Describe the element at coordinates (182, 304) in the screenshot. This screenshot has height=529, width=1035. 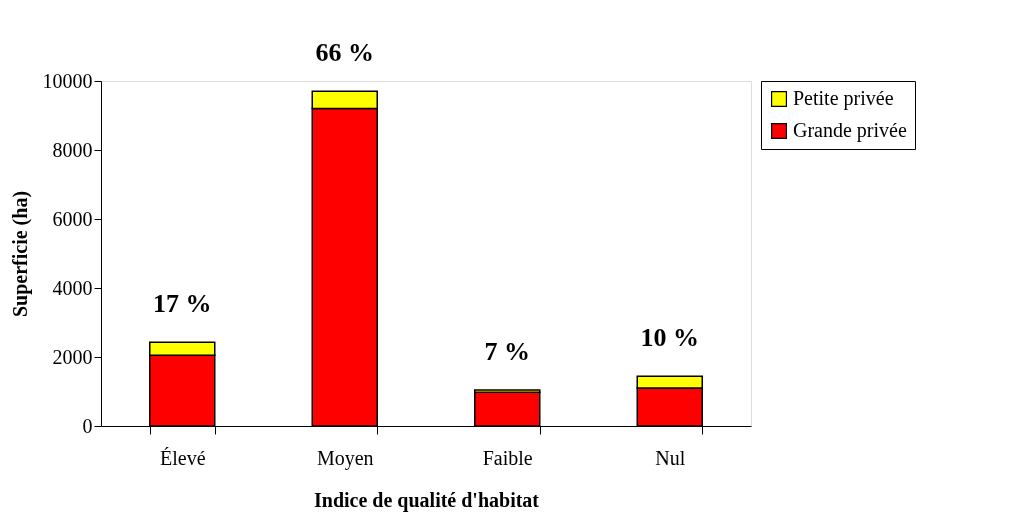
I see `annotation: 17 %` at that location.